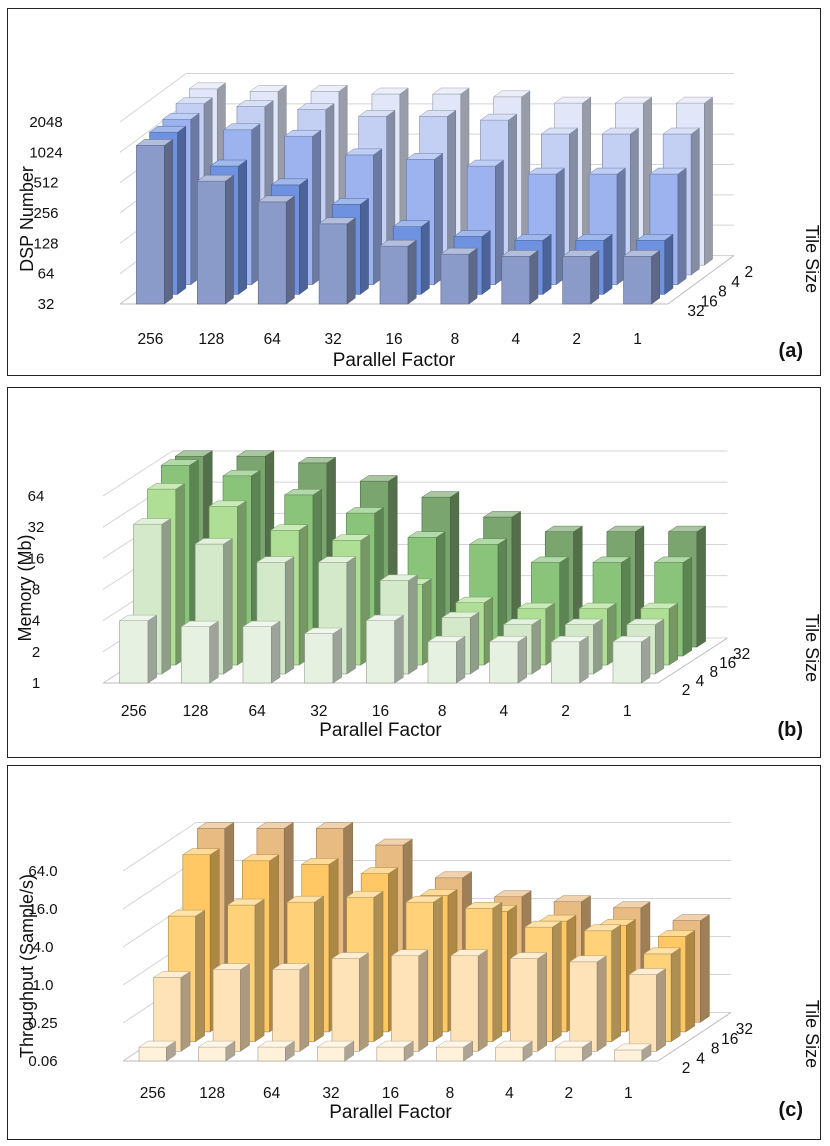 Image resolution: width=830 pixels, height=1146 pixels. What do you see at coordinates (36, 621) in the screenshot?
I see `y-tick-label: 4` at bounding box center [36, 621].